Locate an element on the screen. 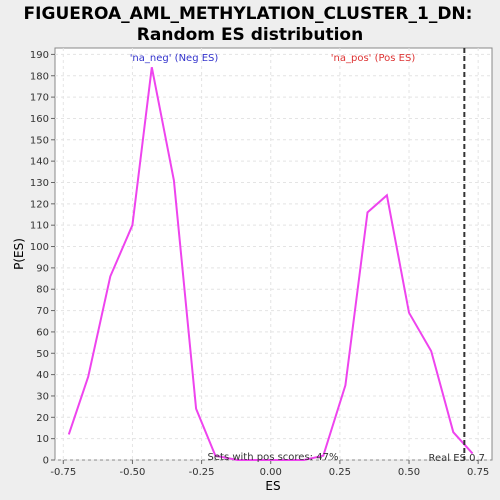 This screenshot has width=500, height=500. y-tick-label: 20 is located at coordinates (42, 418).